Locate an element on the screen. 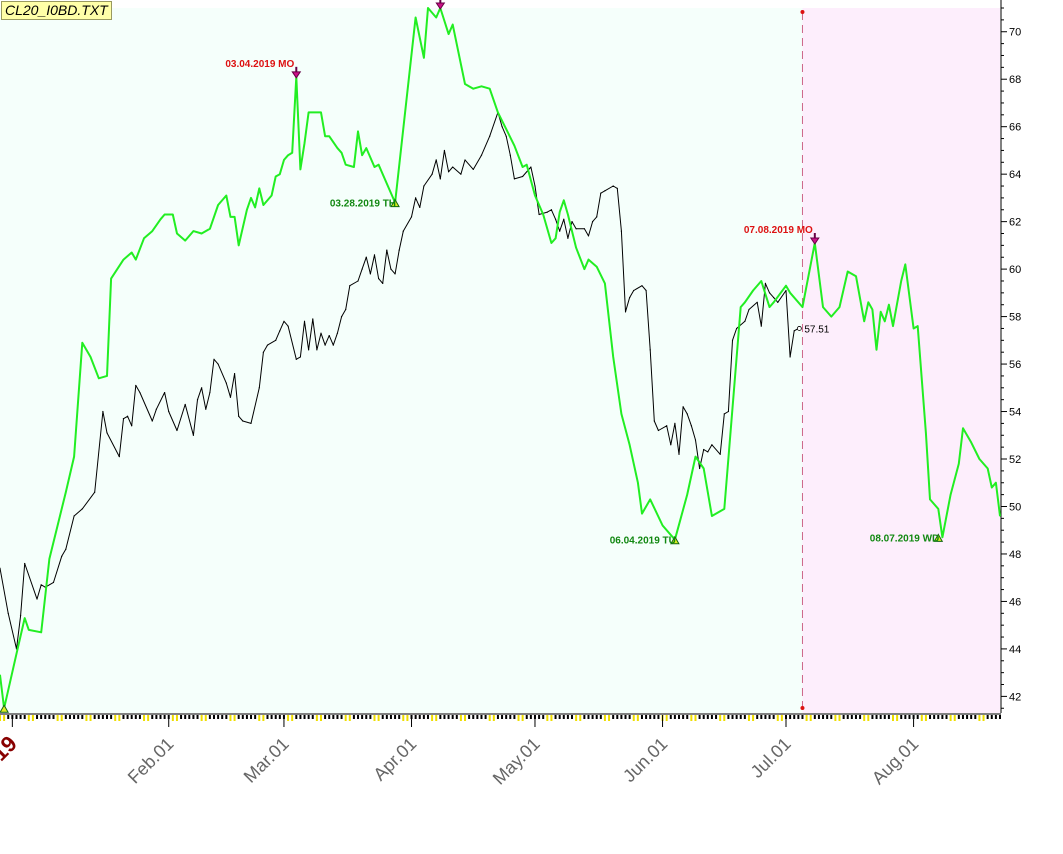 This screenshot has height=854, width=1063. x-tick-label: Mar.01 is located at coordinates (266, 760).